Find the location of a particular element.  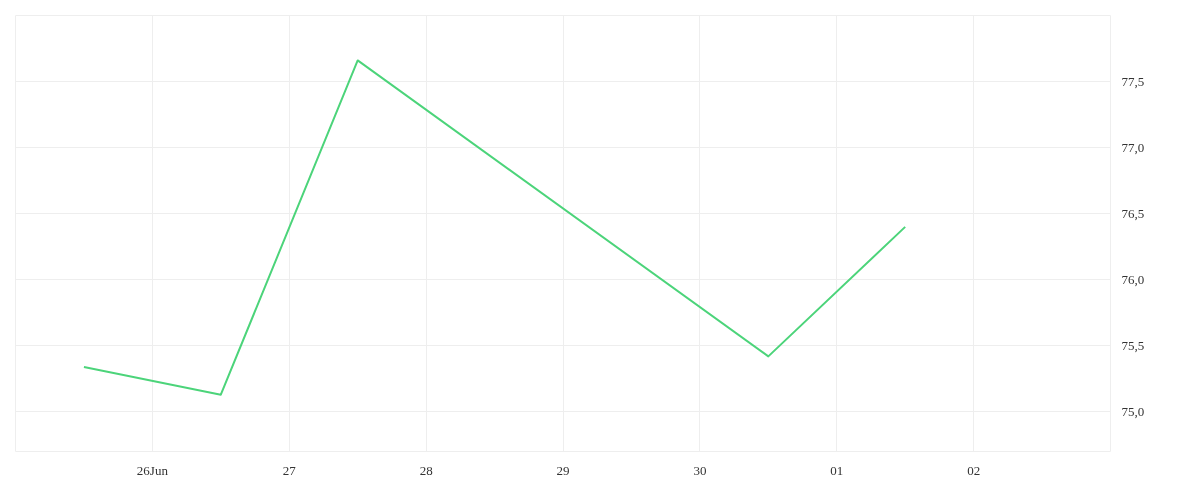

x-tick-label: 29 is located at coordinates (563, 470).